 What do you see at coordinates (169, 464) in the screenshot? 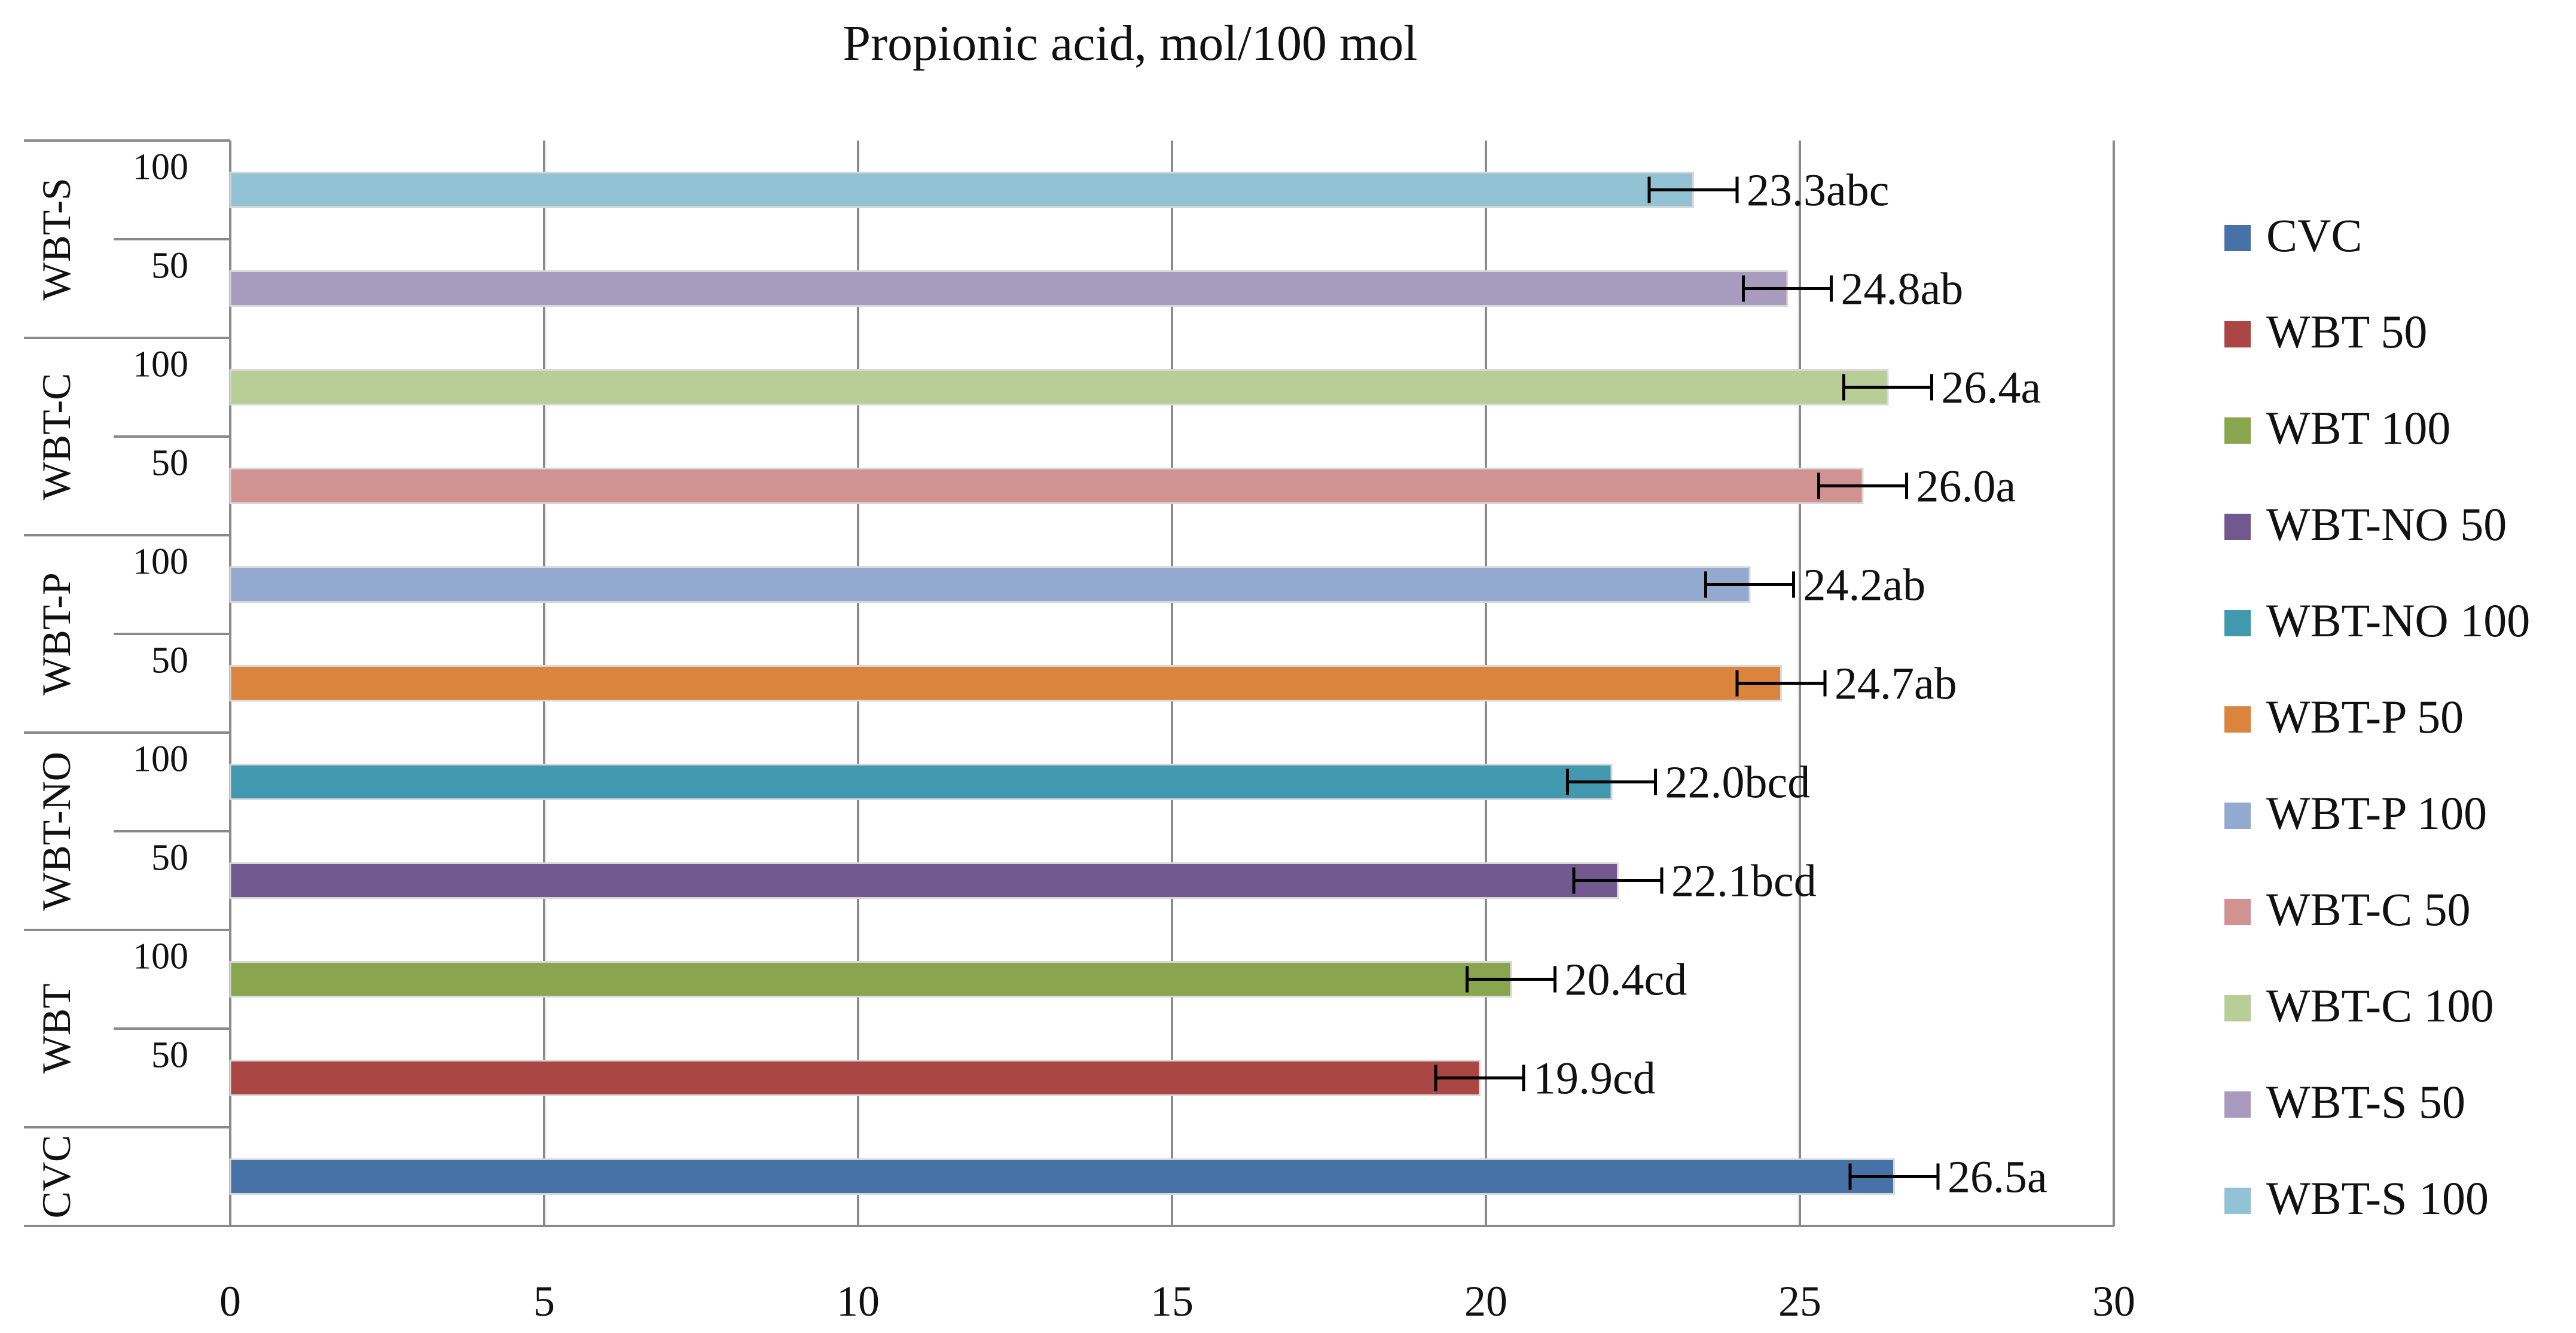
I see `sublabel-wbt-c-50: 50` at bounding box center [169, 464].